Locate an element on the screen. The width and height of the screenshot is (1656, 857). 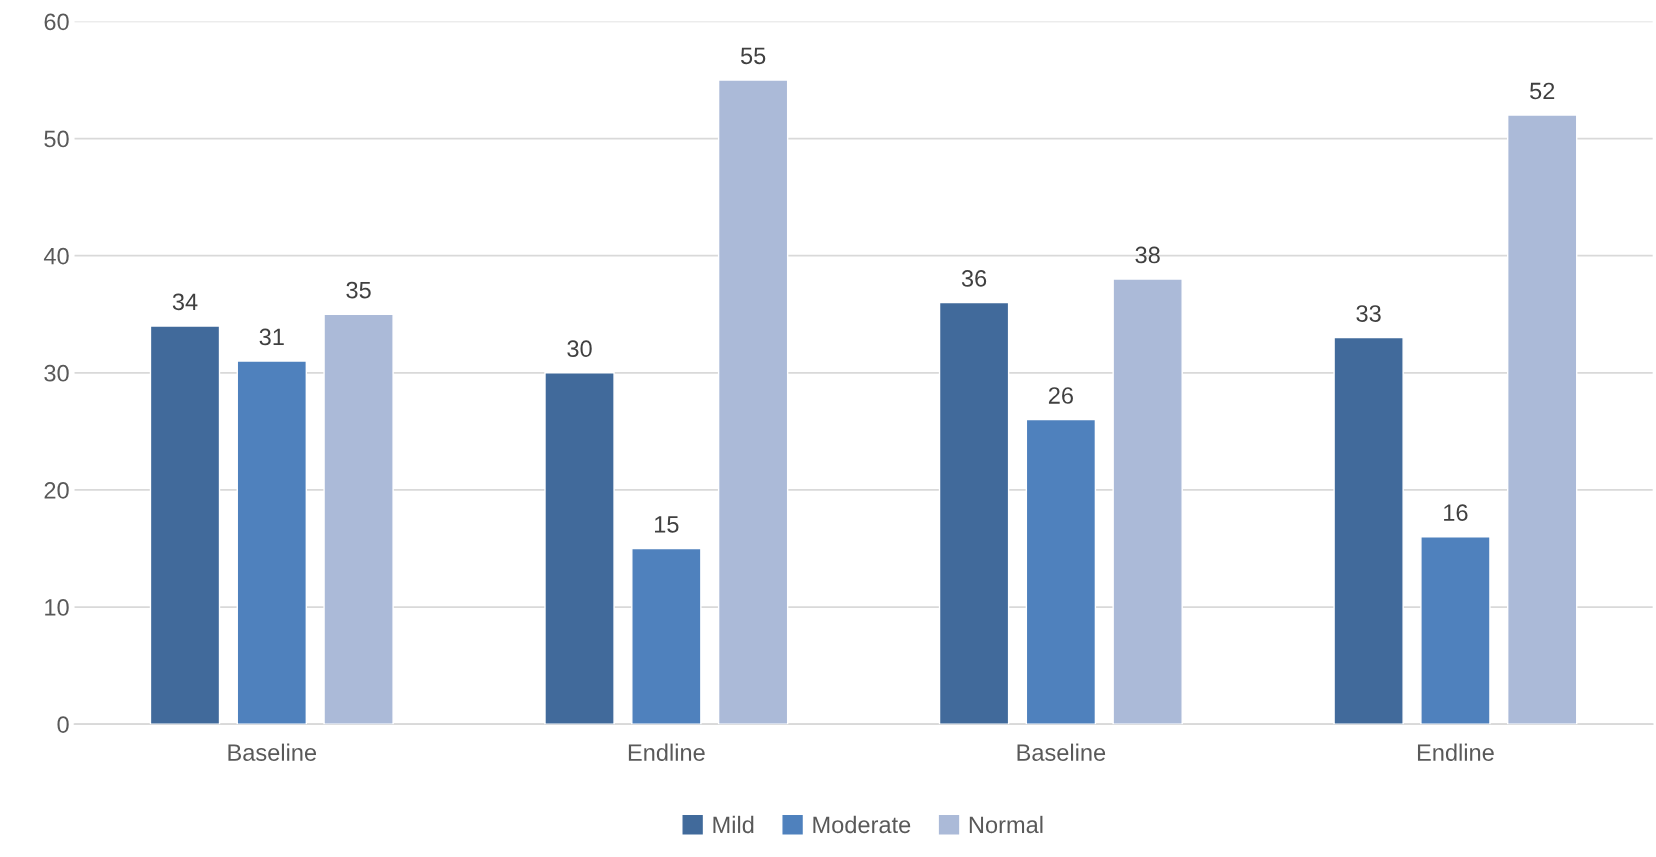
y-tick-label: 30 is located at coordinates (56, 373).